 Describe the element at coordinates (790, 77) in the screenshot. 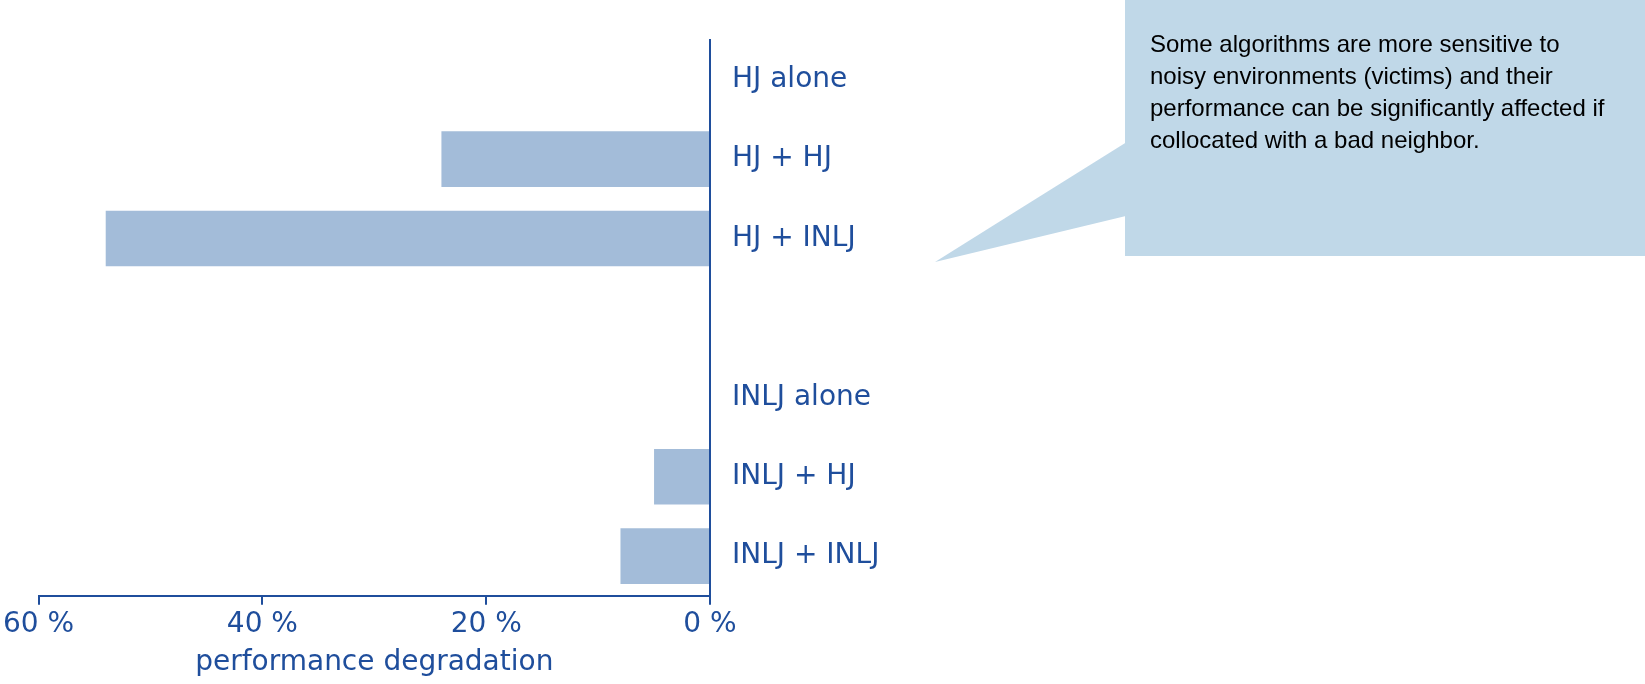

I see `y-tick-label: HJ alone` at that location.